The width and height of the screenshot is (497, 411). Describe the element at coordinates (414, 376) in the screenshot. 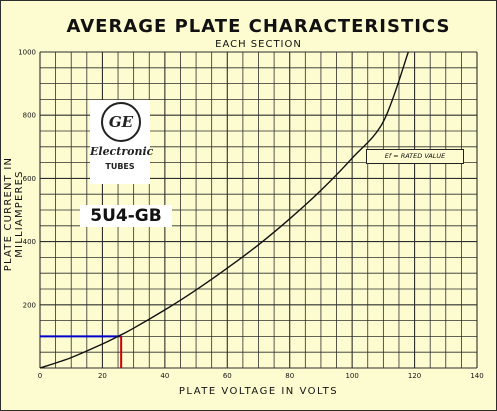

I see `x-tick-label: 120` at that location.